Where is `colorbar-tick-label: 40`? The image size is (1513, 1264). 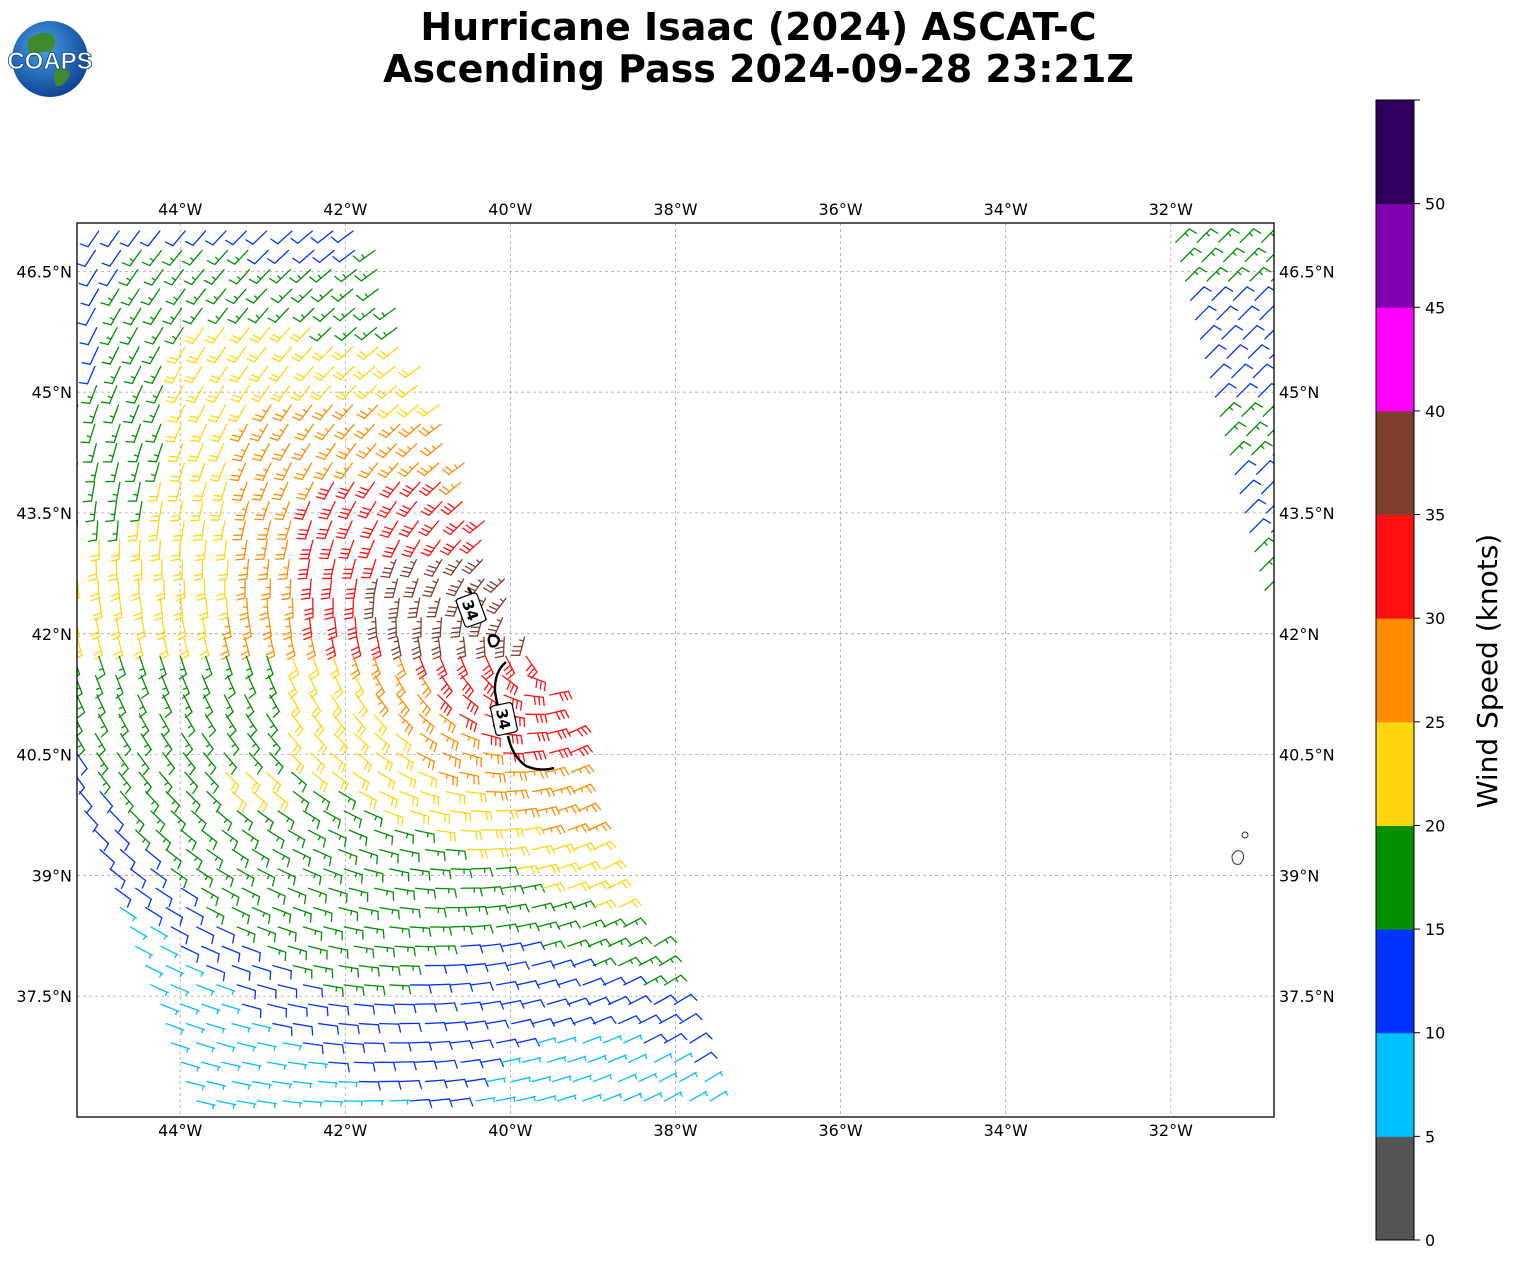 colorbar-tick-label: 40 is located at coordinates (1435, 411).